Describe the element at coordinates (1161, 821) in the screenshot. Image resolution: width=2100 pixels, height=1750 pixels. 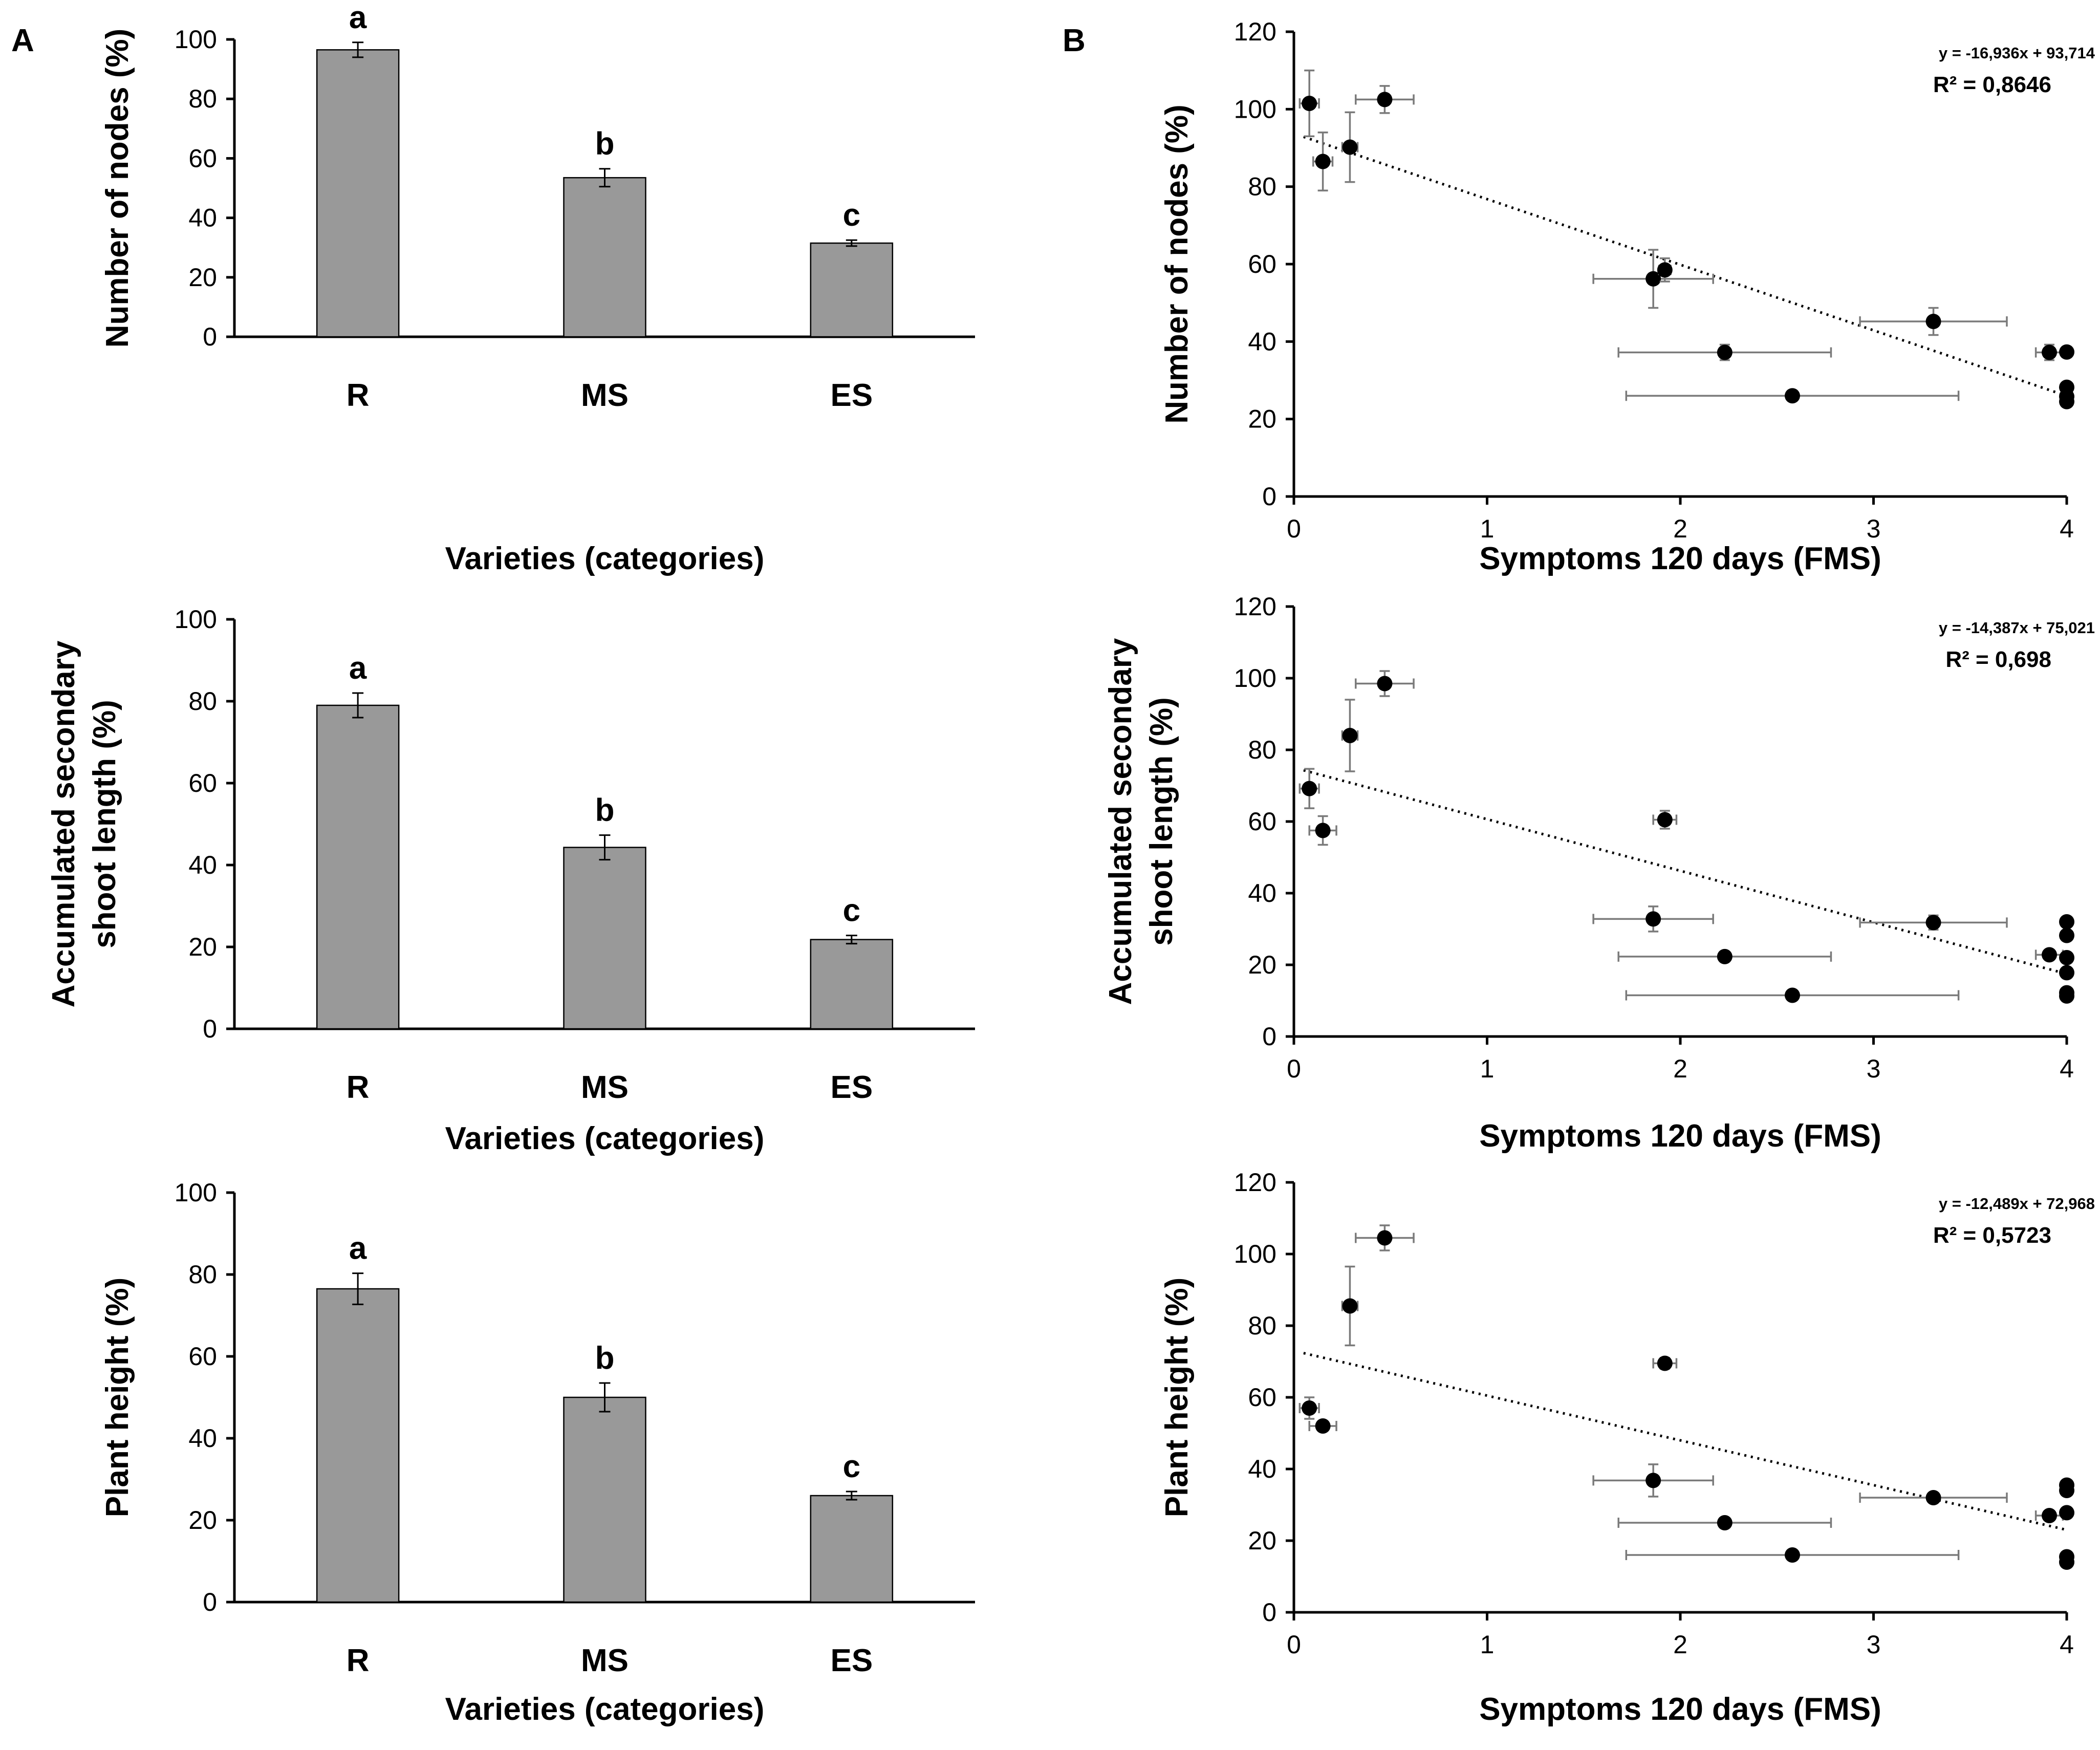
I see `y-axis-title-line-1: shoot length (%)` at that location.